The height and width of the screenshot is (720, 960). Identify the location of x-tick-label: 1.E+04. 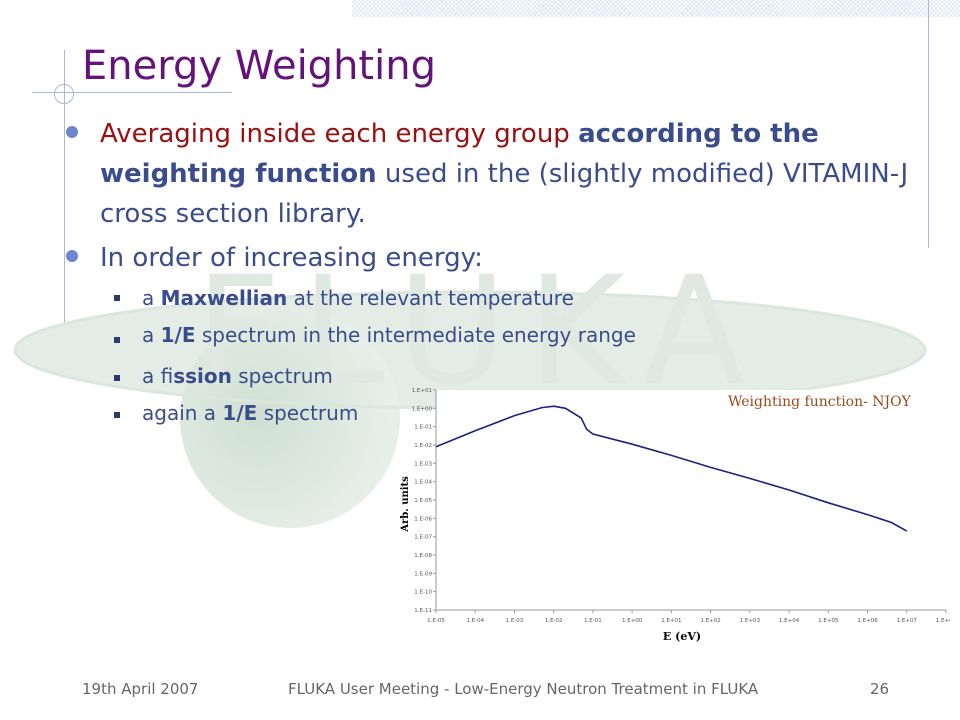
(789, 621).